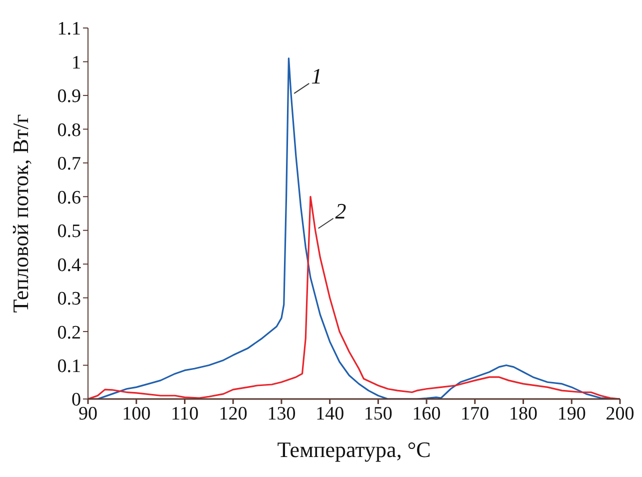  I want to click on x-tick-label: 120, so click(233, 413).